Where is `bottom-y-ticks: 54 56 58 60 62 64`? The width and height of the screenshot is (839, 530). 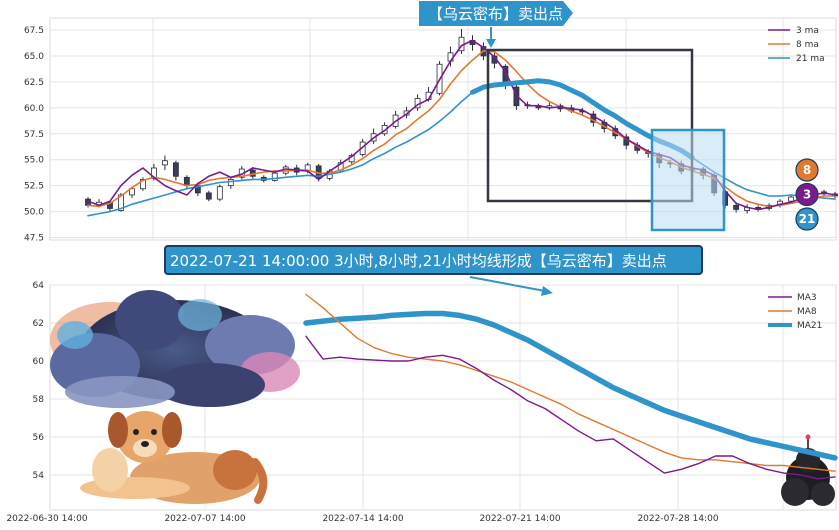 bottom-y-ticks: 54 56 58 60 62 64 is located at coordinates (39, 381).